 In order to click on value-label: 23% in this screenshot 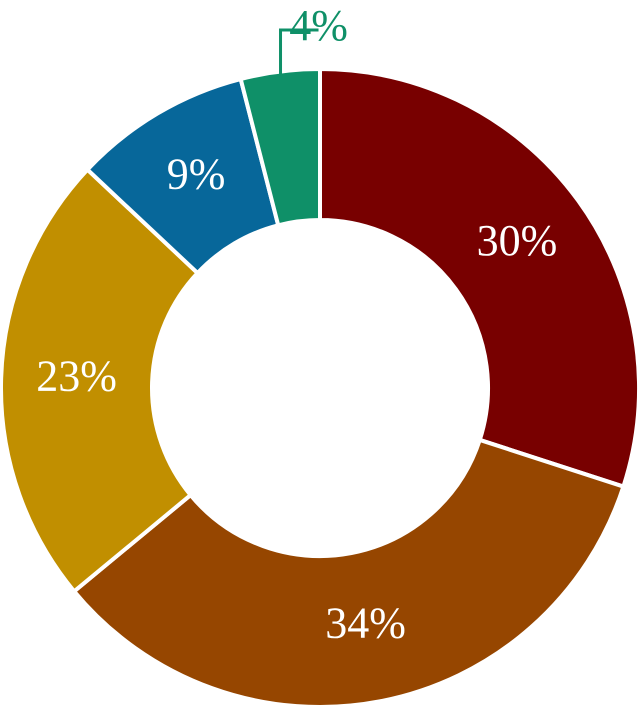, I will do `click(76, 375)`.